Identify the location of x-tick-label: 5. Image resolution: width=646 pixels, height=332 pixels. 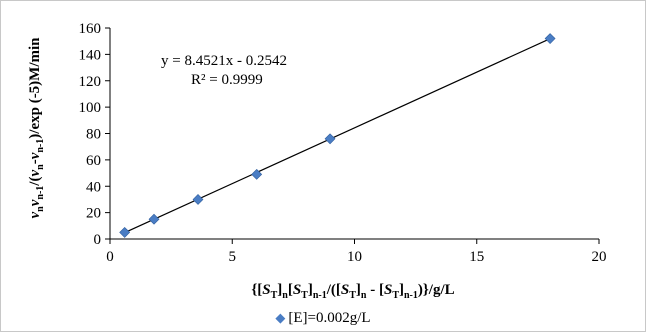
(233, 257).